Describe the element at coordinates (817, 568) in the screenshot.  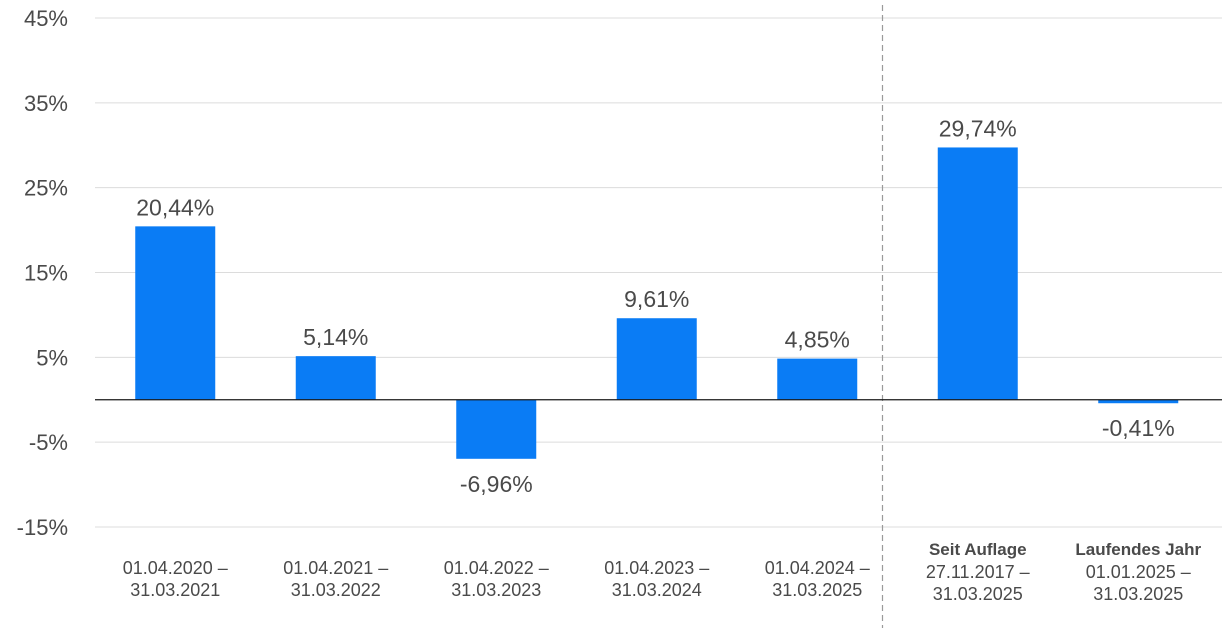
I see `category-label: 01.04.2024 –` at that location.